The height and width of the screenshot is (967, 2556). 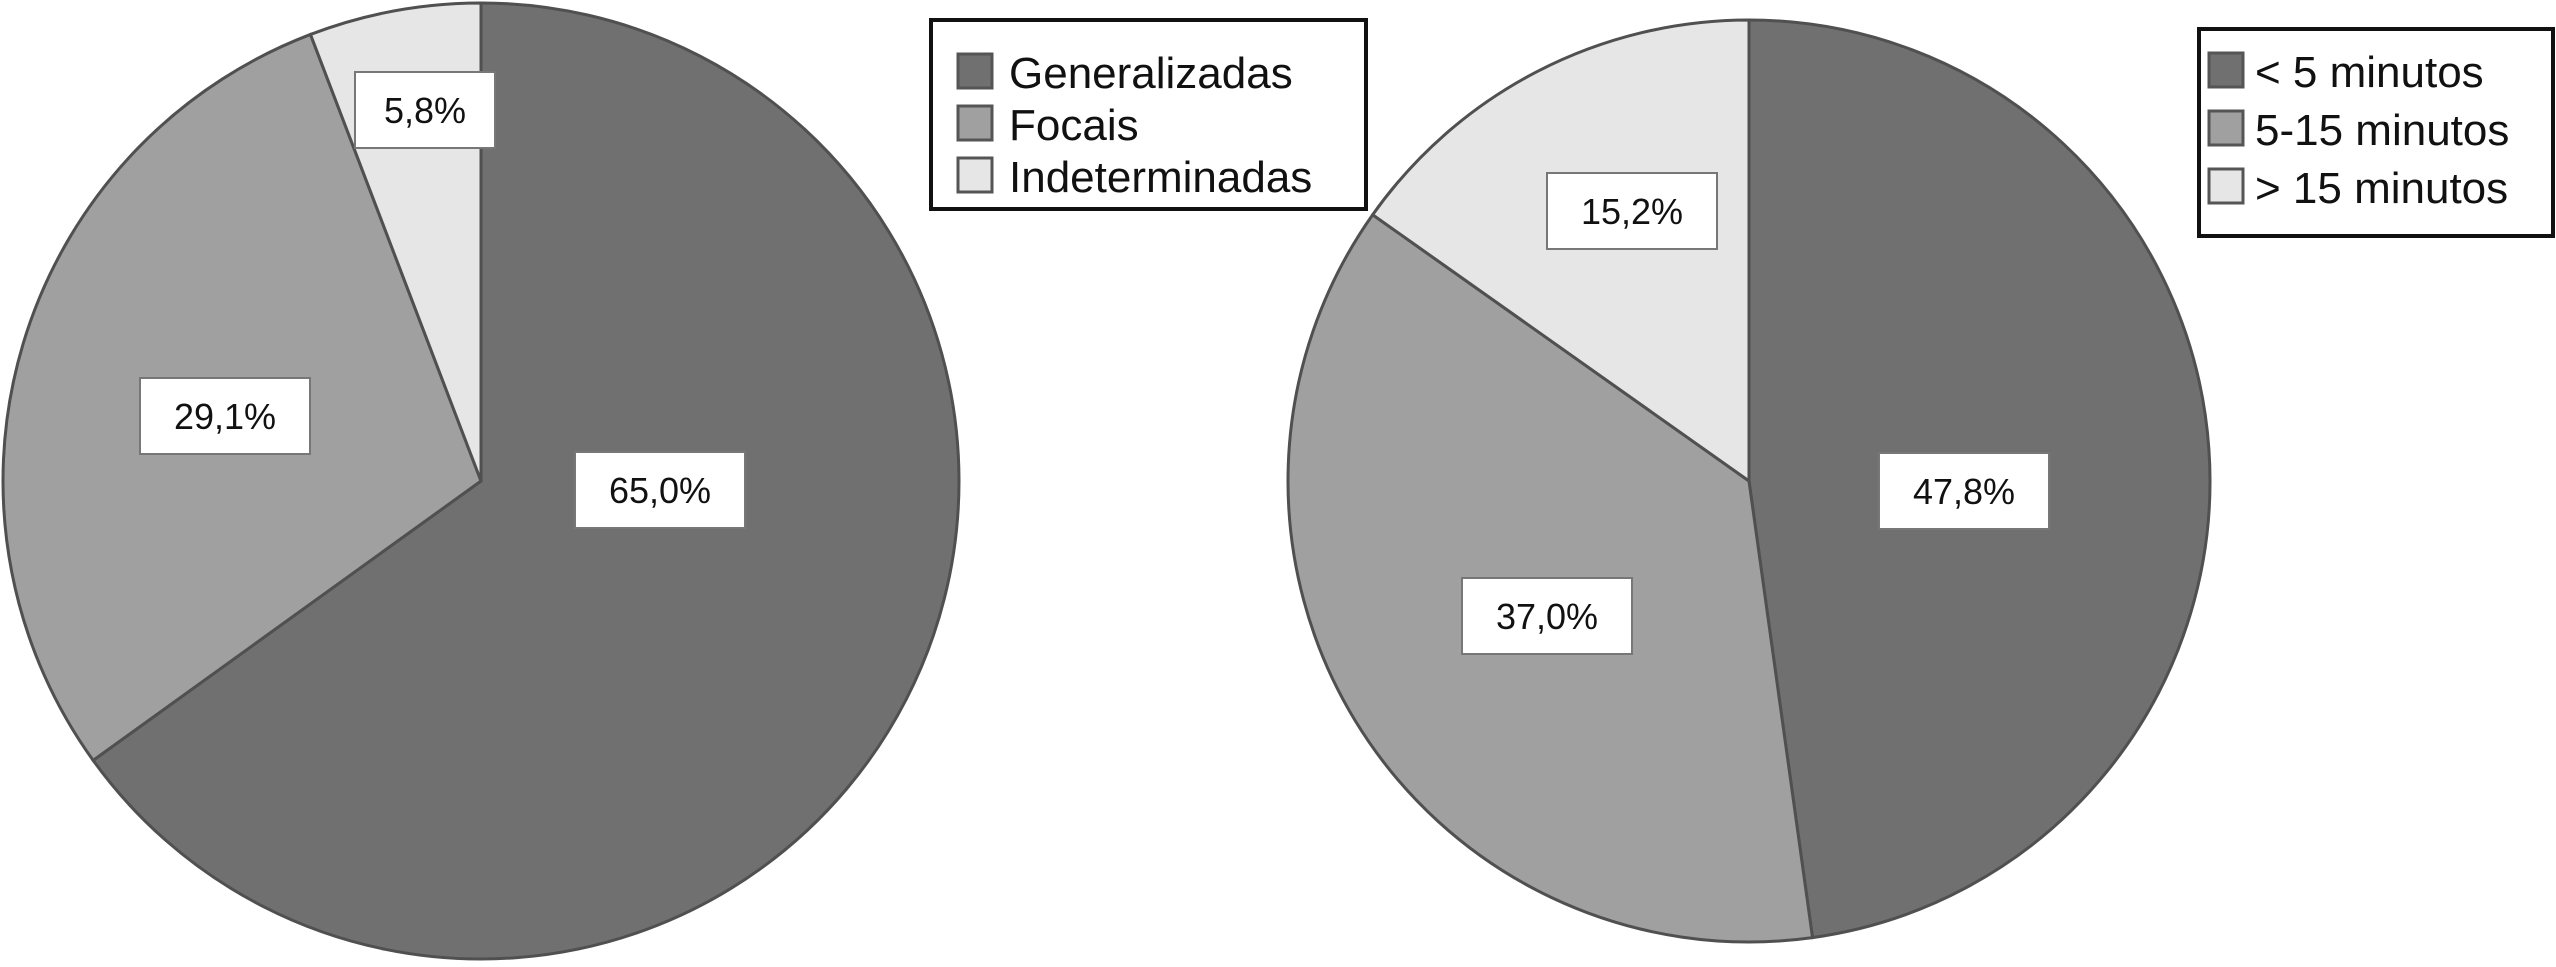 I want to click on data-label: 37,0%, so click(x=1547, y=616).